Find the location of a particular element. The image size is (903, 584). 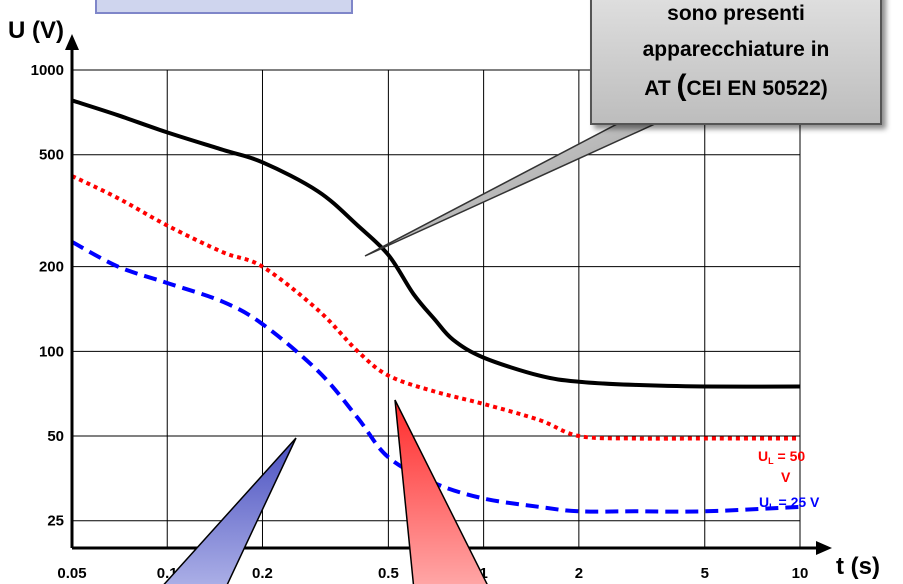

callout-line-3: AT (CEI EN 50522) is located at coordinates (736, 87).